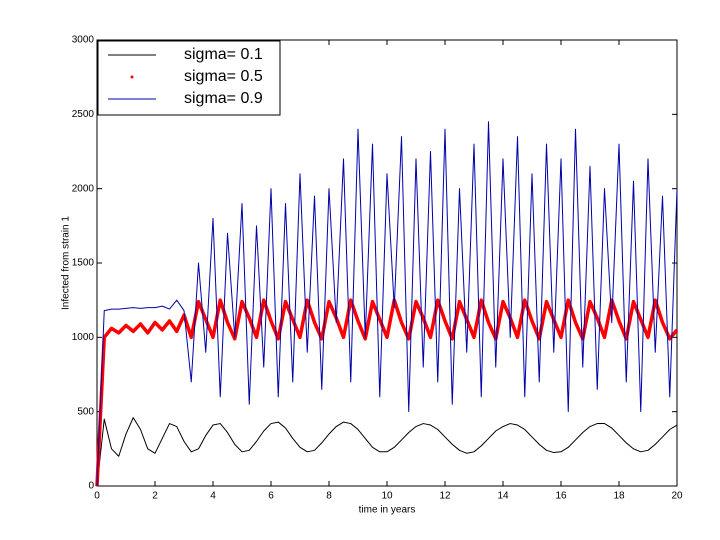 The image size is (720, 540). Describe the element at coordinates (155, 496) in the screenshot. I see `x-tick-label: 2` at that location.